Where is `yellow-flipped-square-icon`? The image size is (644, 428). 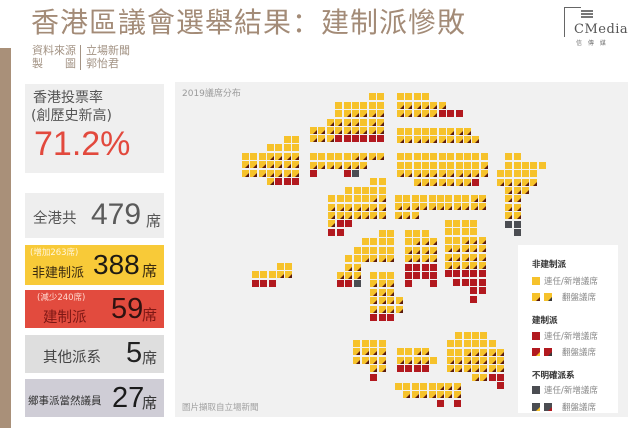 yellow-flipped-square-icon is located at coordinates (536, 296).